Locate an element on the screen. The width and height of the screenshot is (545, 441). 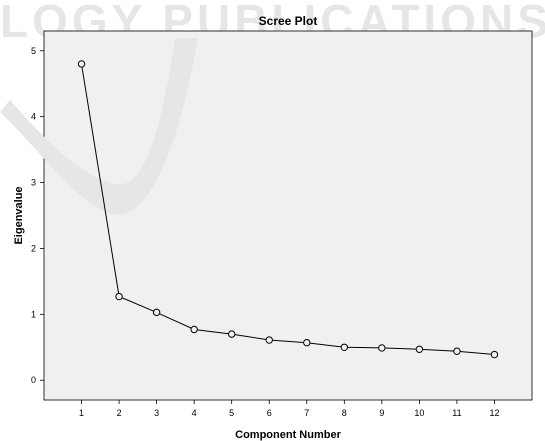
x-tick-label: 7 is located at coordinates (306, 413).